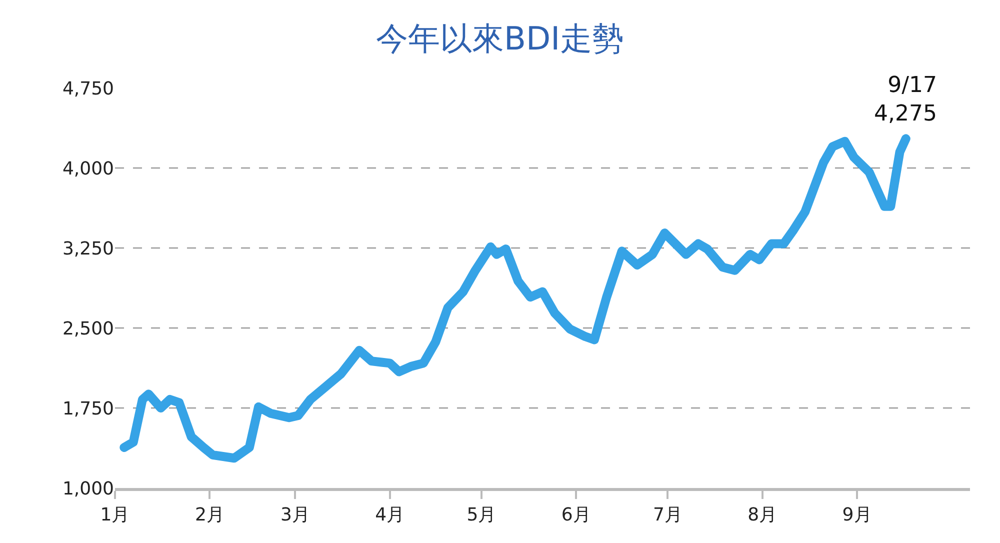 This screenshot has height=543, width=1000. Describe the element at coordinates (576, 515) in the screenshot. I see `x-tick-label: 6月` at that location.